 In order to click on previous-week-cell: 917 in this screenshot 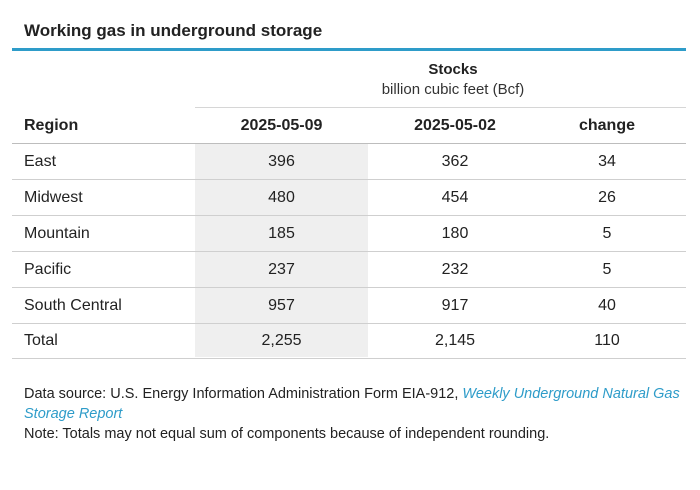, I will do `click(455, 305)`.